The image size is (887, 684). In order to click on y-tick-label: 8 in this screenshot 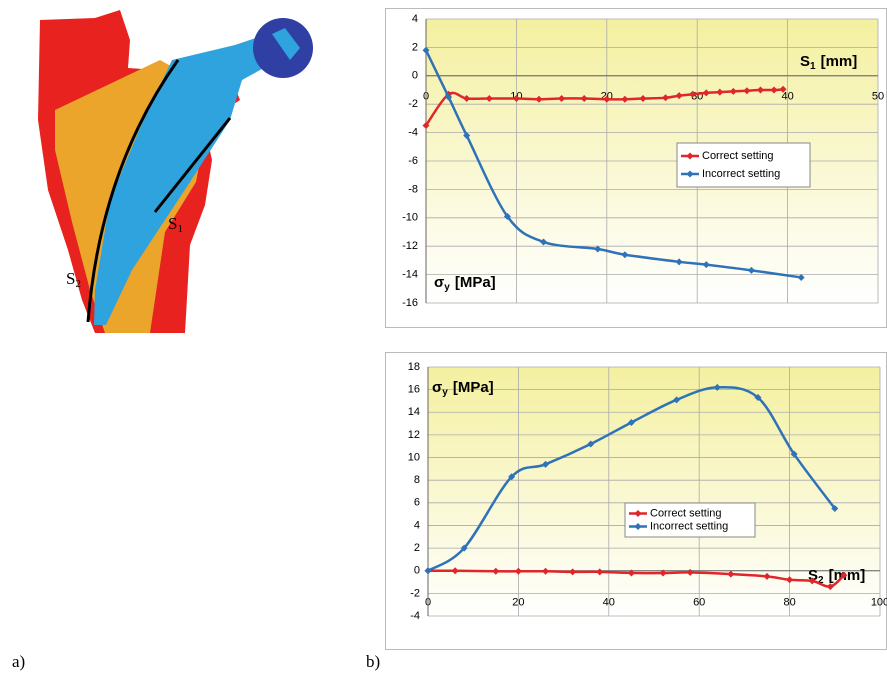, I will do `click(417, 480)`.